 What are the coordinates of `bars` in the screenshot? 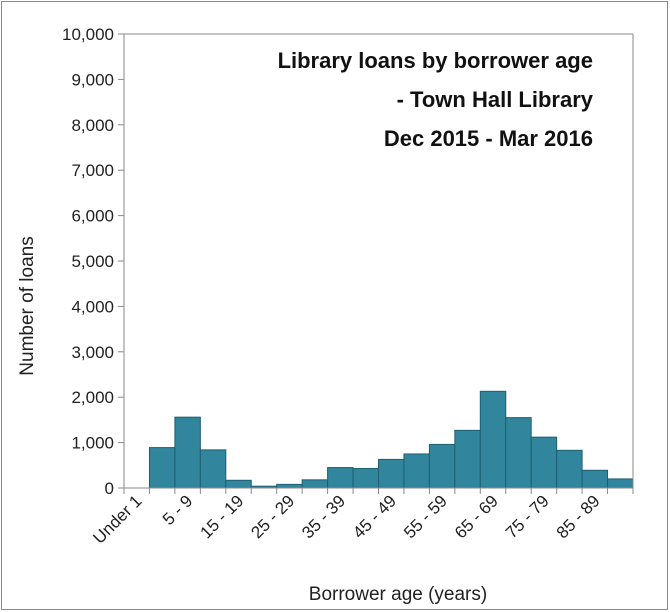 It's located at (391, 439).